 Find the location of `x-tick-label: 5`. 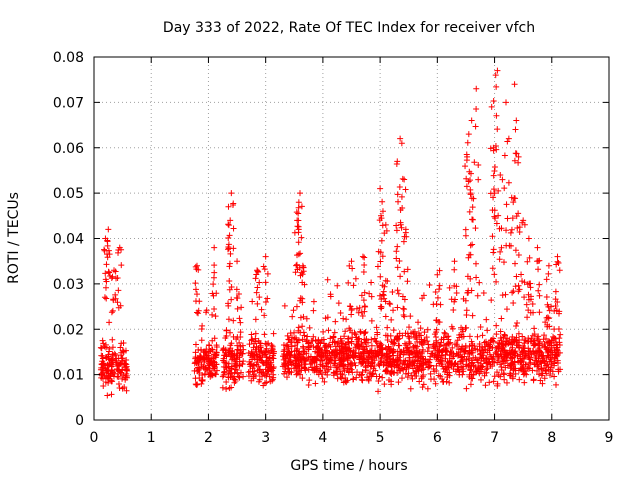

x-tick-label: 5 is located at coordinates (380, 438).